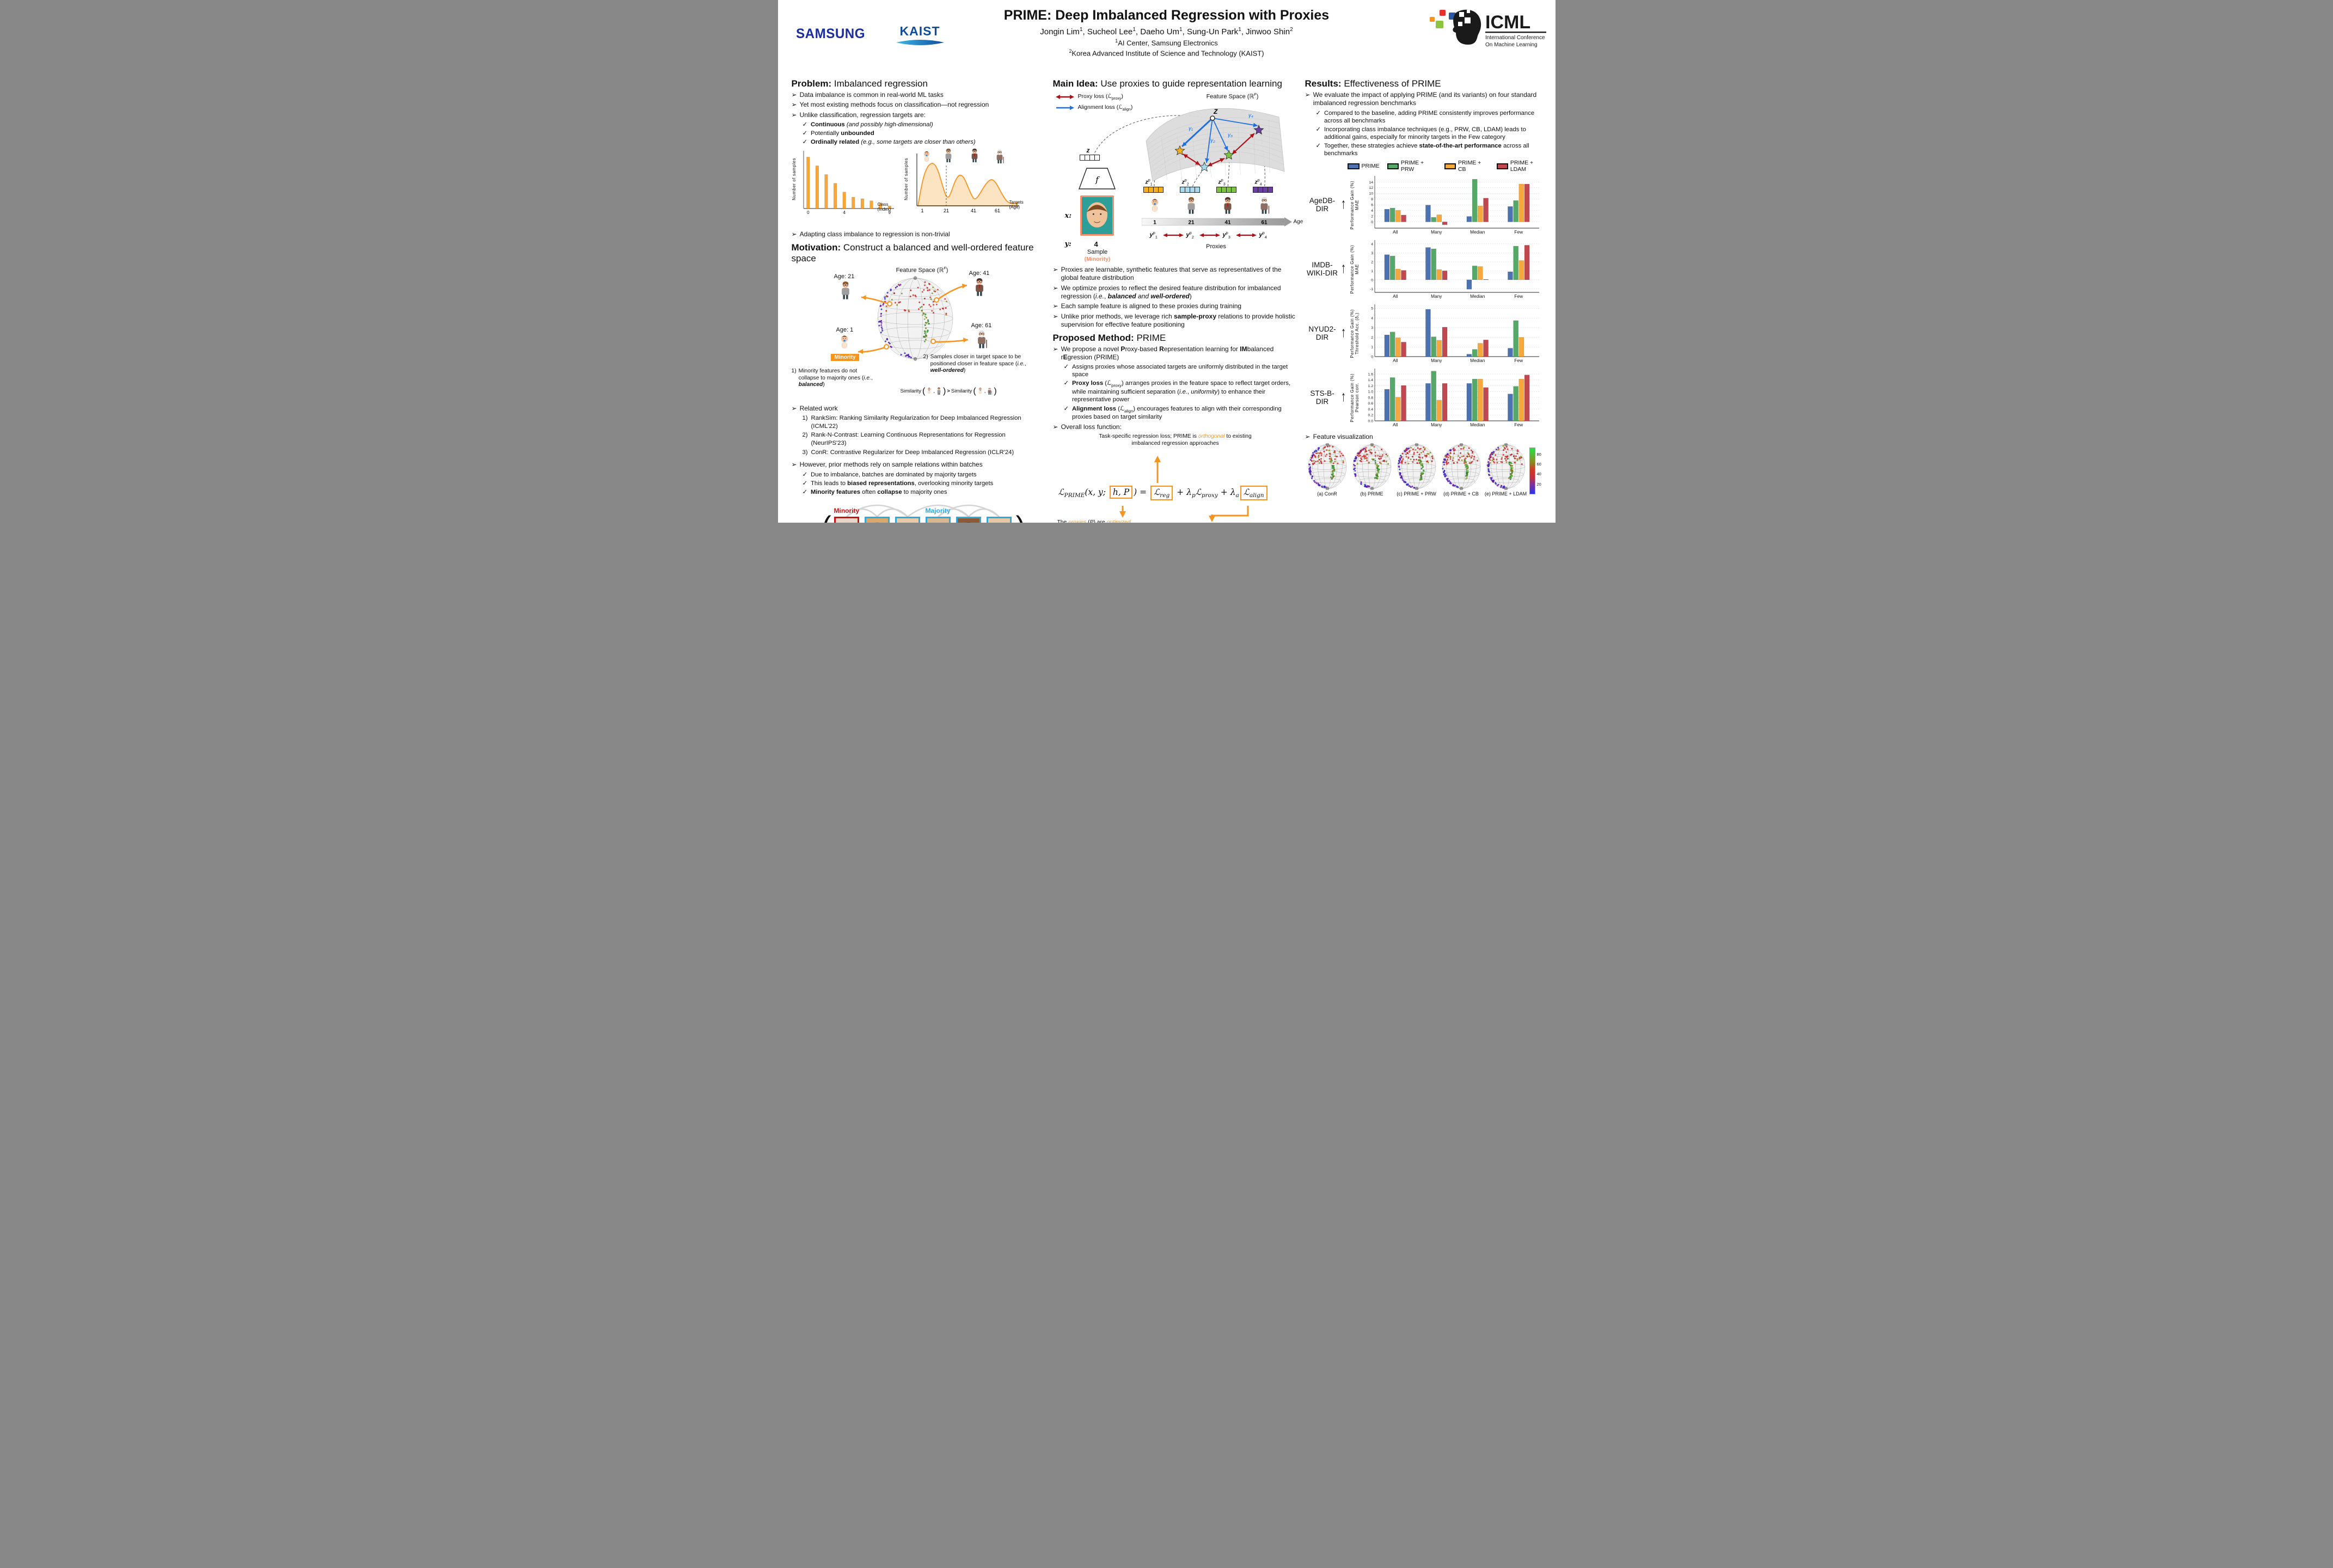 The width and height of the screenshot is (2333, 1568). What do you see at coordinates (1372, 470) in the screenshot?
I see `fviz-prime: (b) PRIME` at bounding box center [1372, 470].